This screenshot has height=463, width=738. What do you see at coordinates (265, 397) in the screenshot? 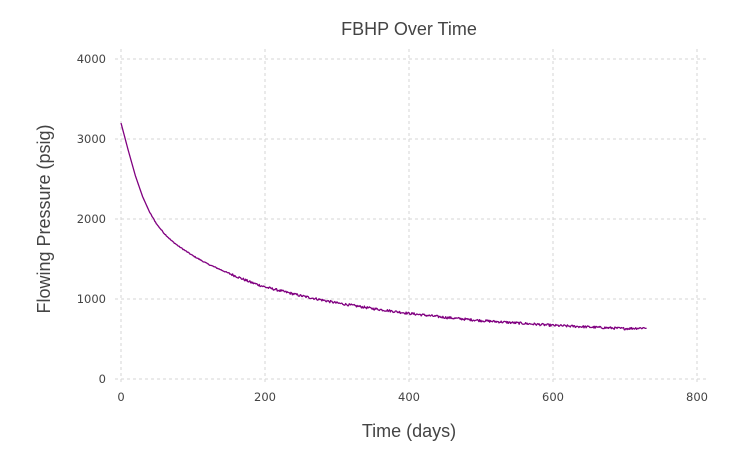
I see `x-tick-label: 200` at bounding box center [265, 397].